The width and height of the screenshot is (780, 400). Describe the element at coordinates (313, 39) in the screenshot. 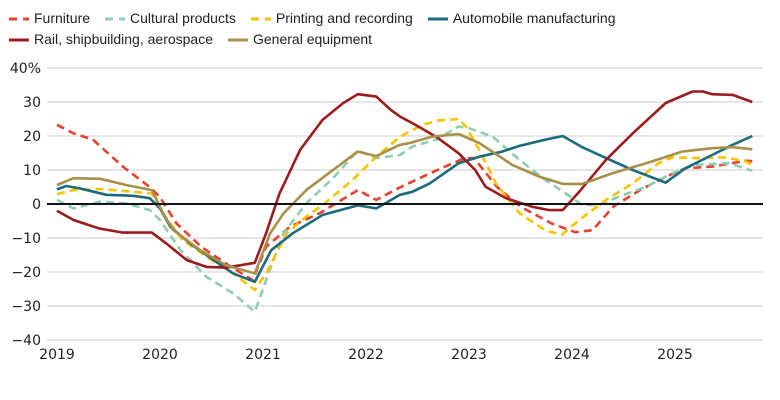

I see `legend-label: General equipment` at that location.